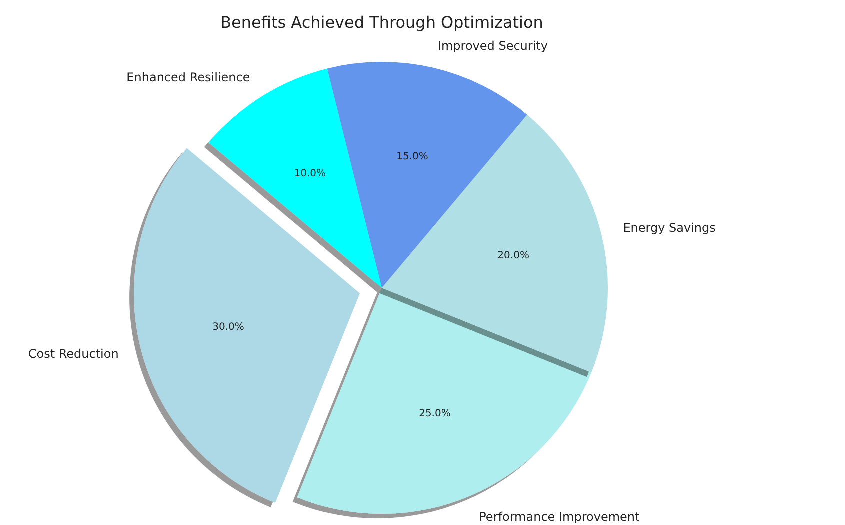 This screenshot has height=525, width=845. What do you see at coordinates (412, 156) in the screenshot?
I see `data-label: 15.0%` at bounding box center [412, 156].